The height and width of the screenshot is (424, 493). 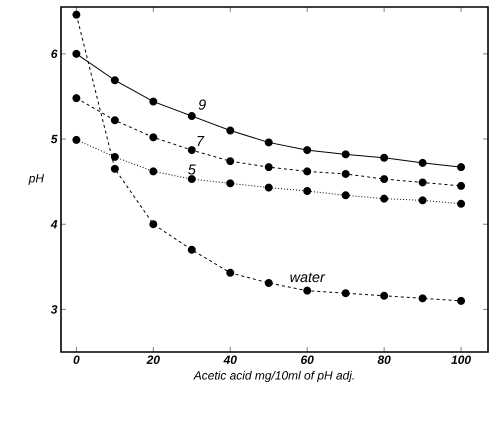 I want to click on series-label: 9, so click(x=202, y=105).